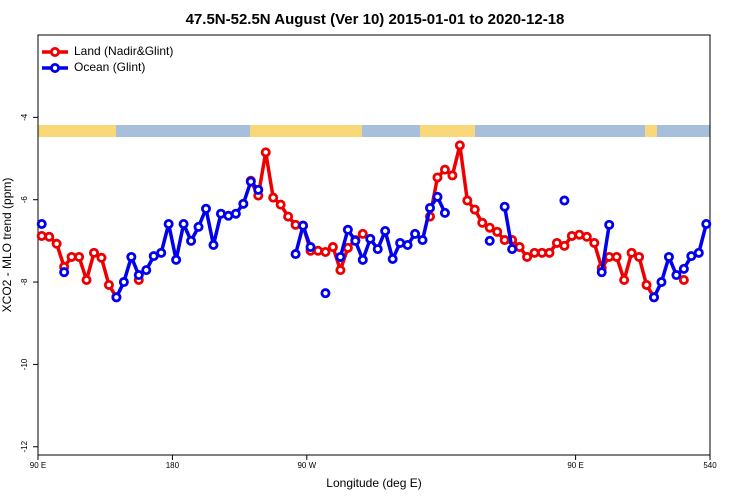 Image resolution: width=750 pixels, height=500 pixels. I want to click on x-axis-label: Longitude (deg E), so click(373, 483).